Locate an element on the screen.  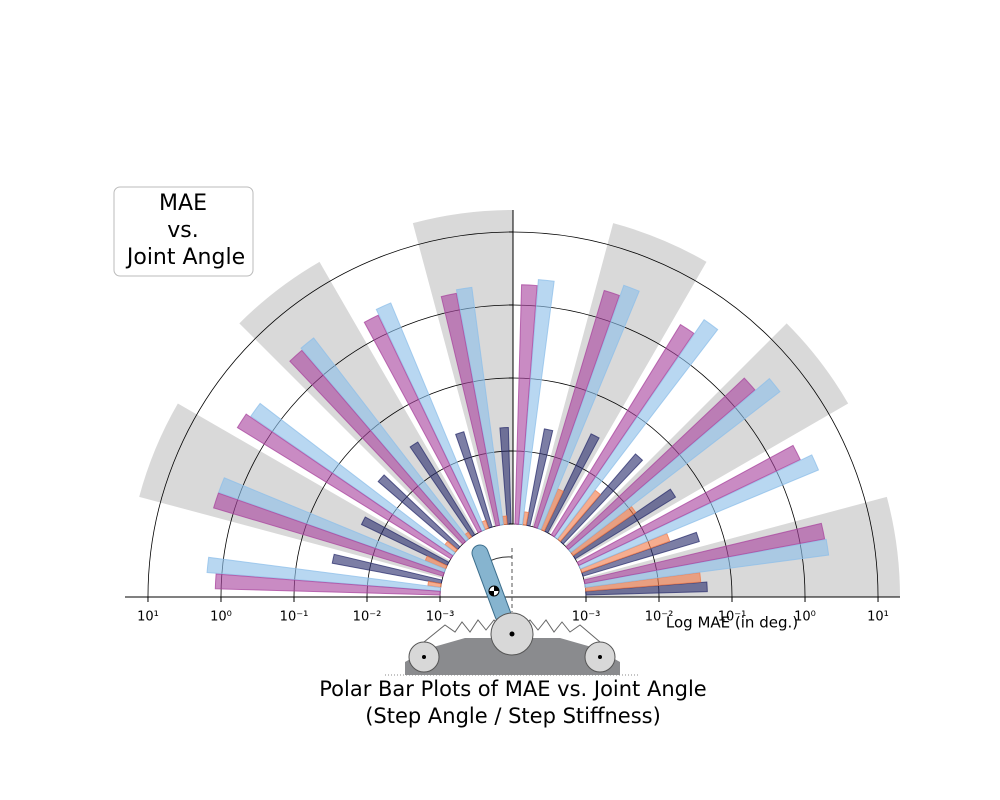
axis-label: Log MAE (in deg.) is located at coordinates (732, 623).